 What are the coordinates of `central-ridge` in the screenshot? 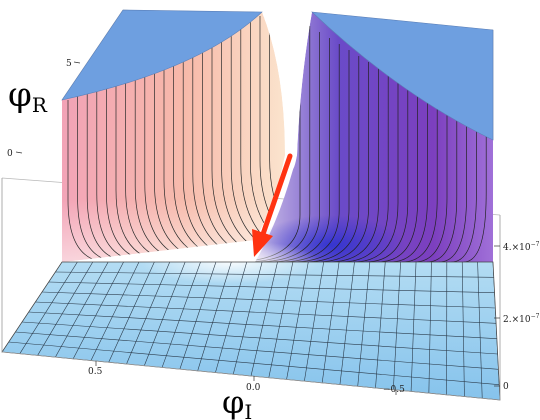 It's located at (287, 91).